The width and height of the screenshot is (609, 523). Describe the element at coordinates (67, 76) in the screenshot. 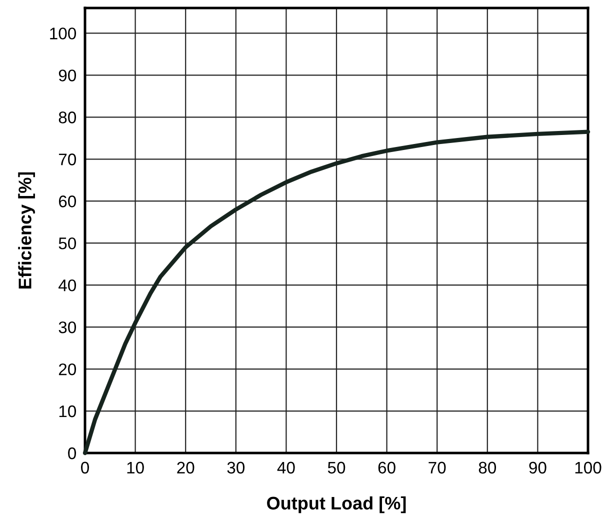

I see `y-tick-label: 90` at that location.